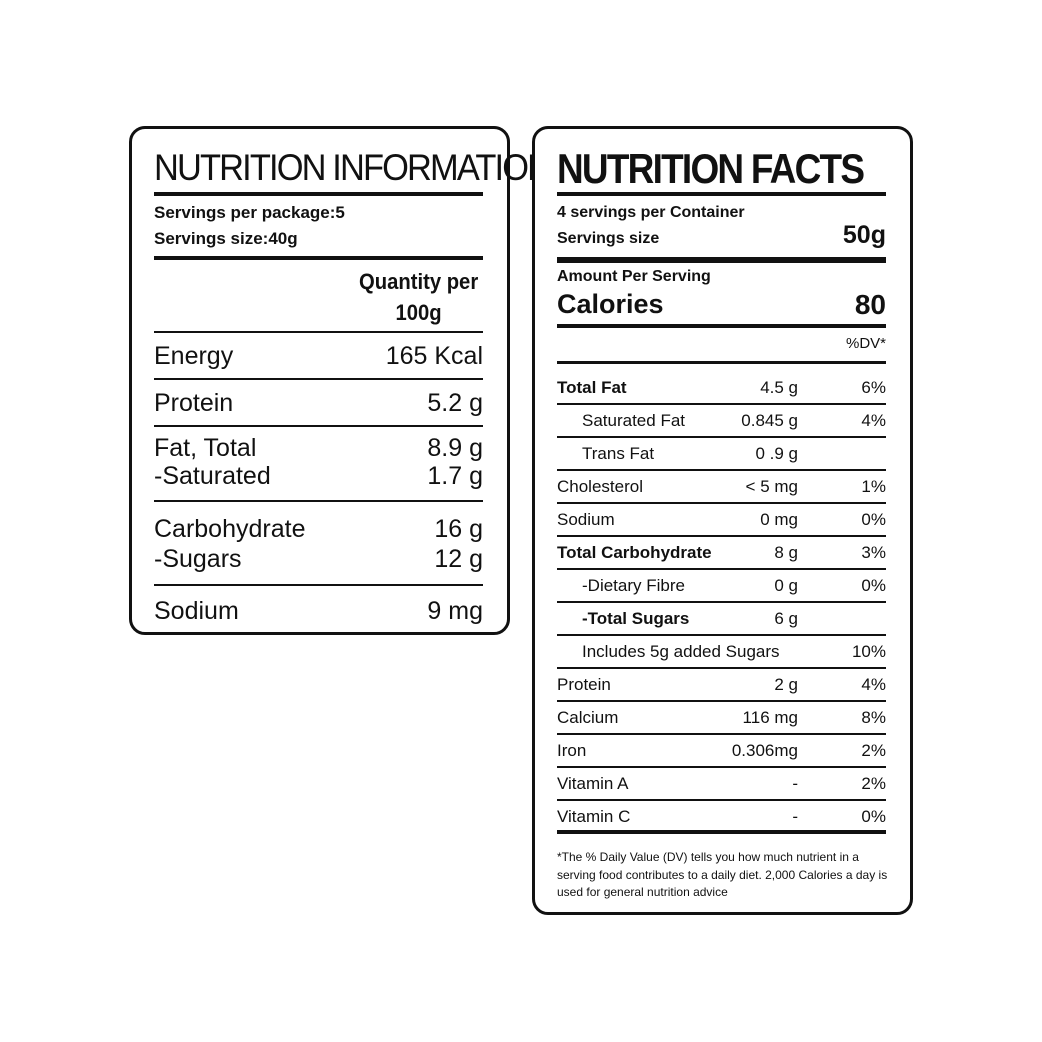 This screenshot has width=1042, height=1042. I want to click on calories-label: Calories, so click(610, 304).